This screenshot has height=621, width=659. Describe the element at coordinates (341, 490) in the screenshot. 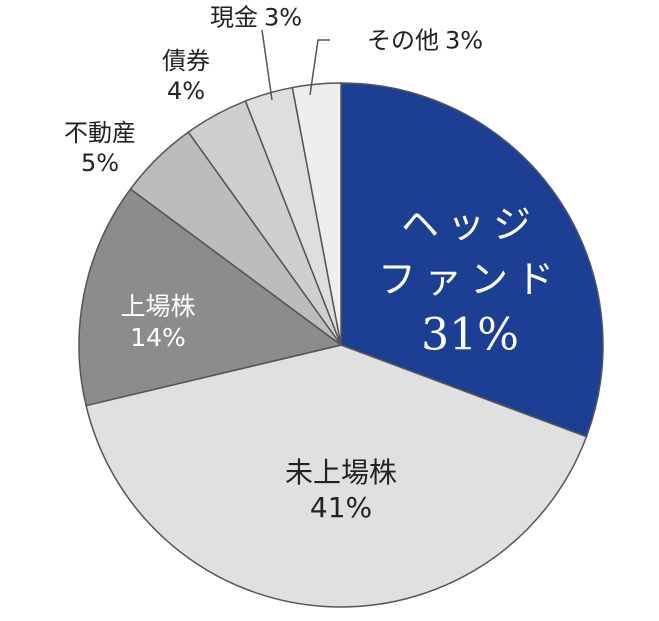

I see `slice-label: 未上場株 41%` at that location.